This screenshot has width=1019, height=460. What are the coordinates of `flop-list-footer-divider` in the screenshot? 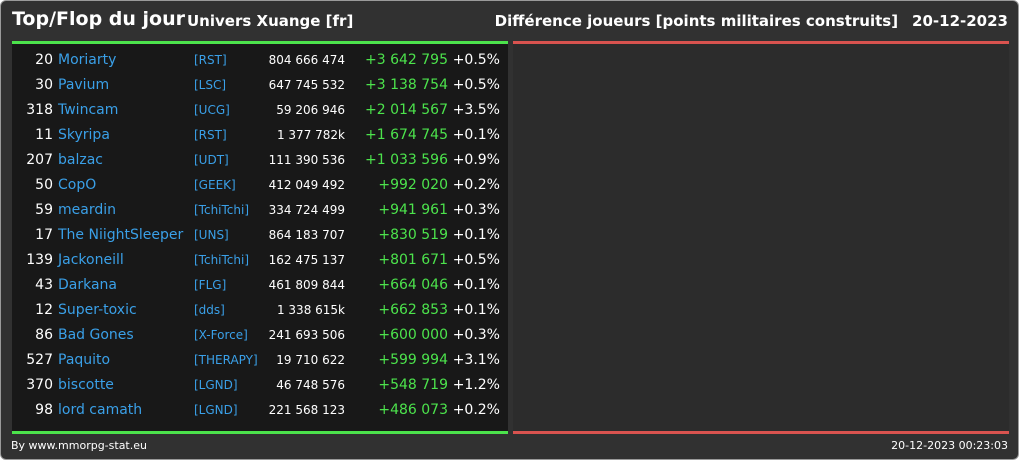 It's located at (761, 432).